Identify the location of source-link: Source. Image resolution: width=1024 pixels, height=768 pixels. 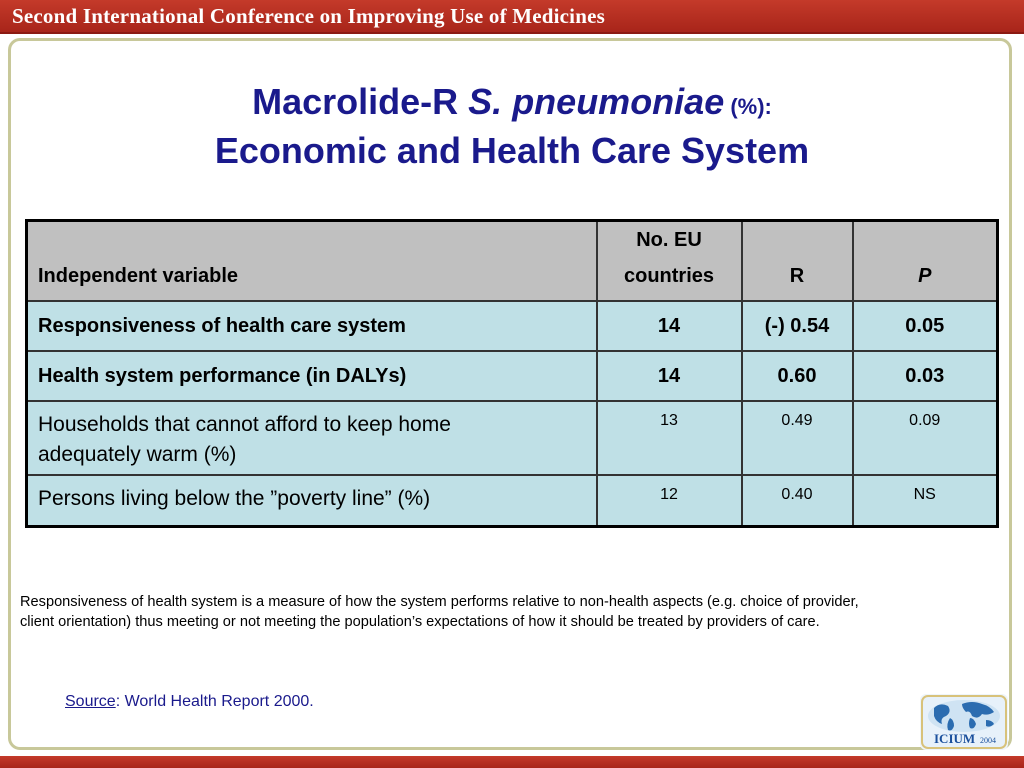
(90, 701).